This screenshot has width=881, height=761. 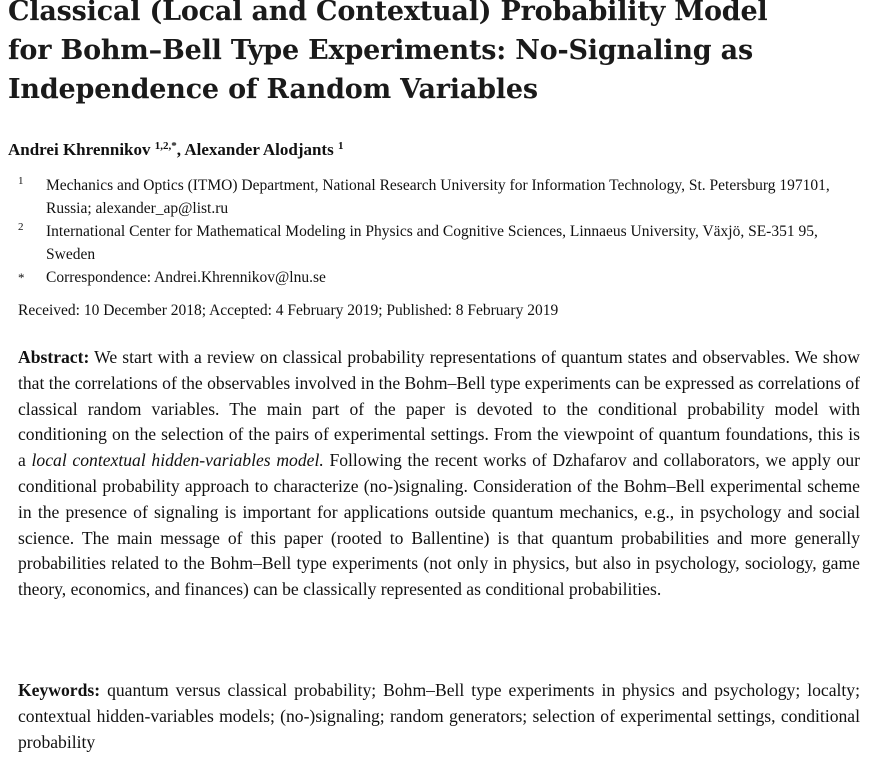 What do you see at coordinates (177, 460) in the screenshot?
I see `abstract-italic-text: local contextual hidden-variables model.` at bounding box center [177, 460].